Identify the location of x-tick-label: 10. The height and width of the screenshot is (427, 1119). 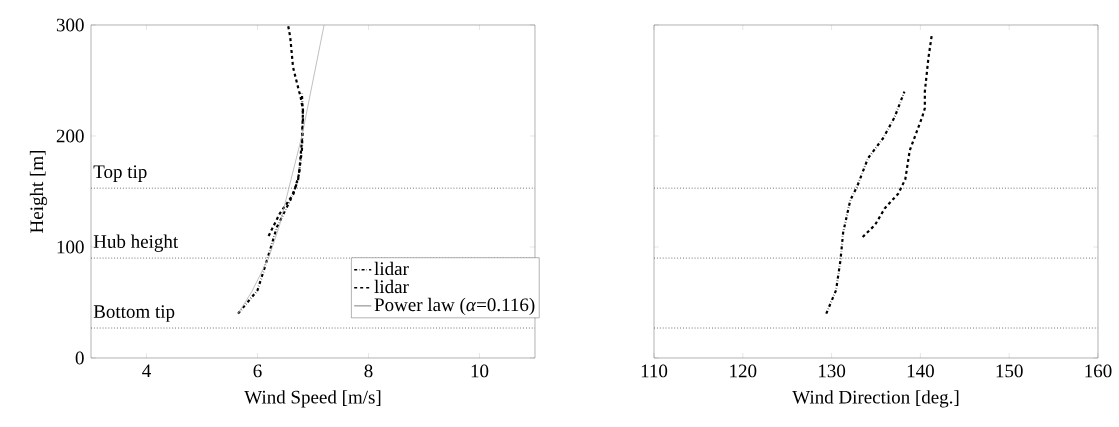
(480, 371).